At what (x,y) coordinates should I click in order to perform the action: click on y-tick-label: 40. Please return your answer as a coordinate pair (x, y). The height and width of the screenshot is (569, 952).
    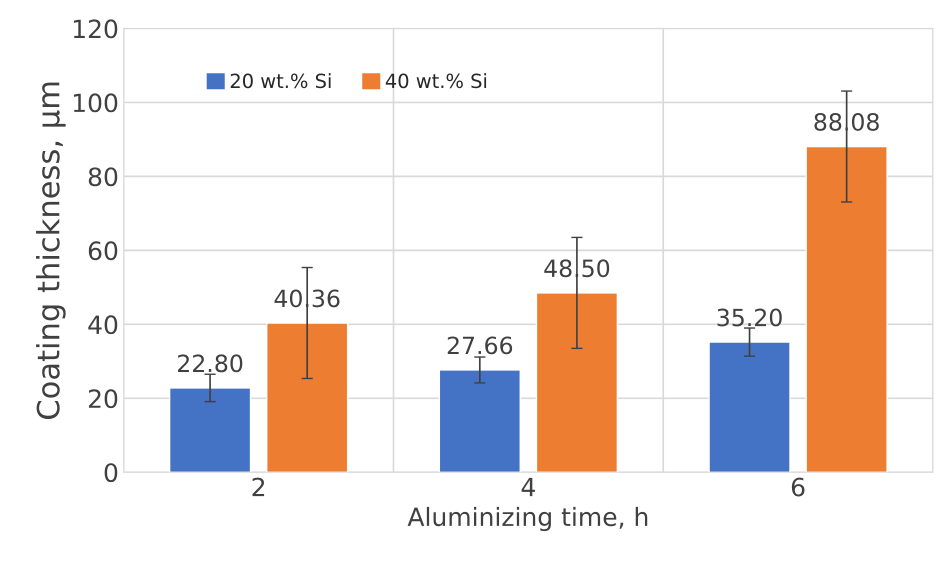
    Looking at the image, I should click on (103, 324).